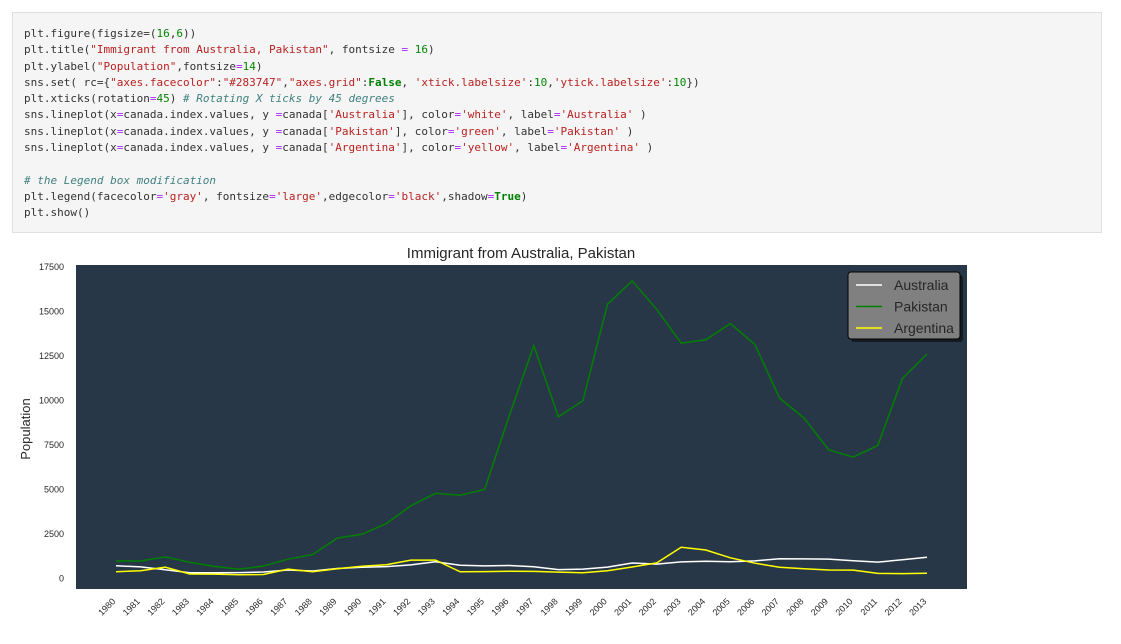  What do you see at coordinates (696, 606) in the screenshot?
I see `x-tick-label: 2004` at bounding box center [696, 606].